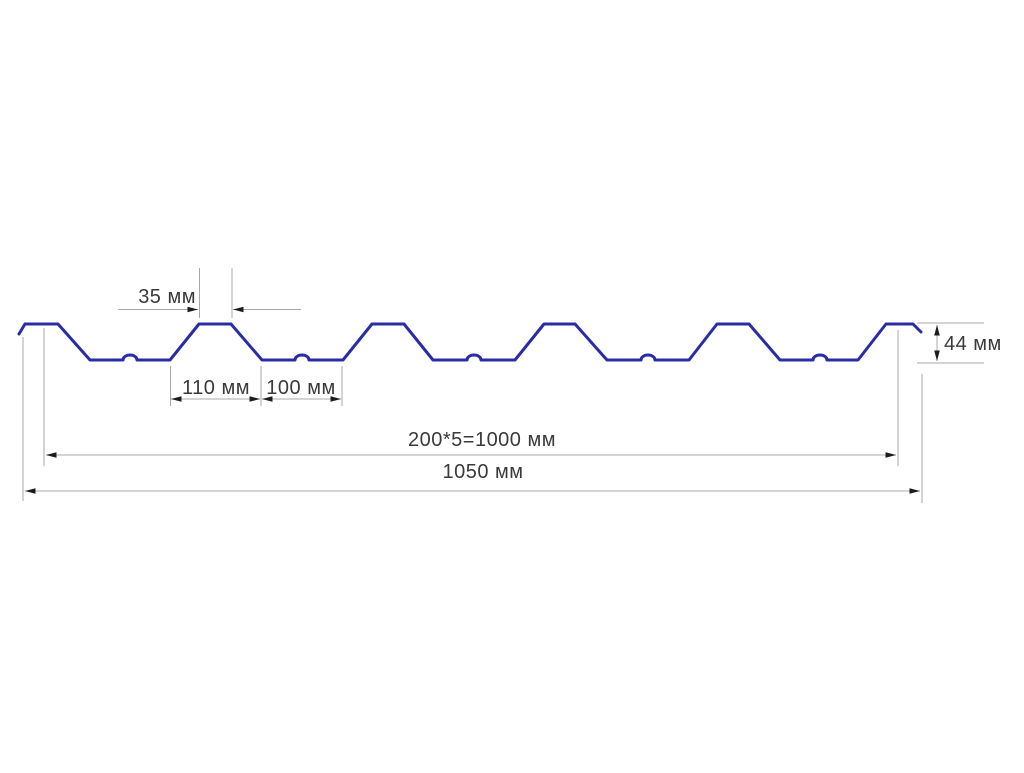 Image resolution: width=1024 pixels, height=773 pixels. Describe the element at coordinates (482, 440) in the screenshot. I see `label-working-width: 200*5=1000 мм` at that location.